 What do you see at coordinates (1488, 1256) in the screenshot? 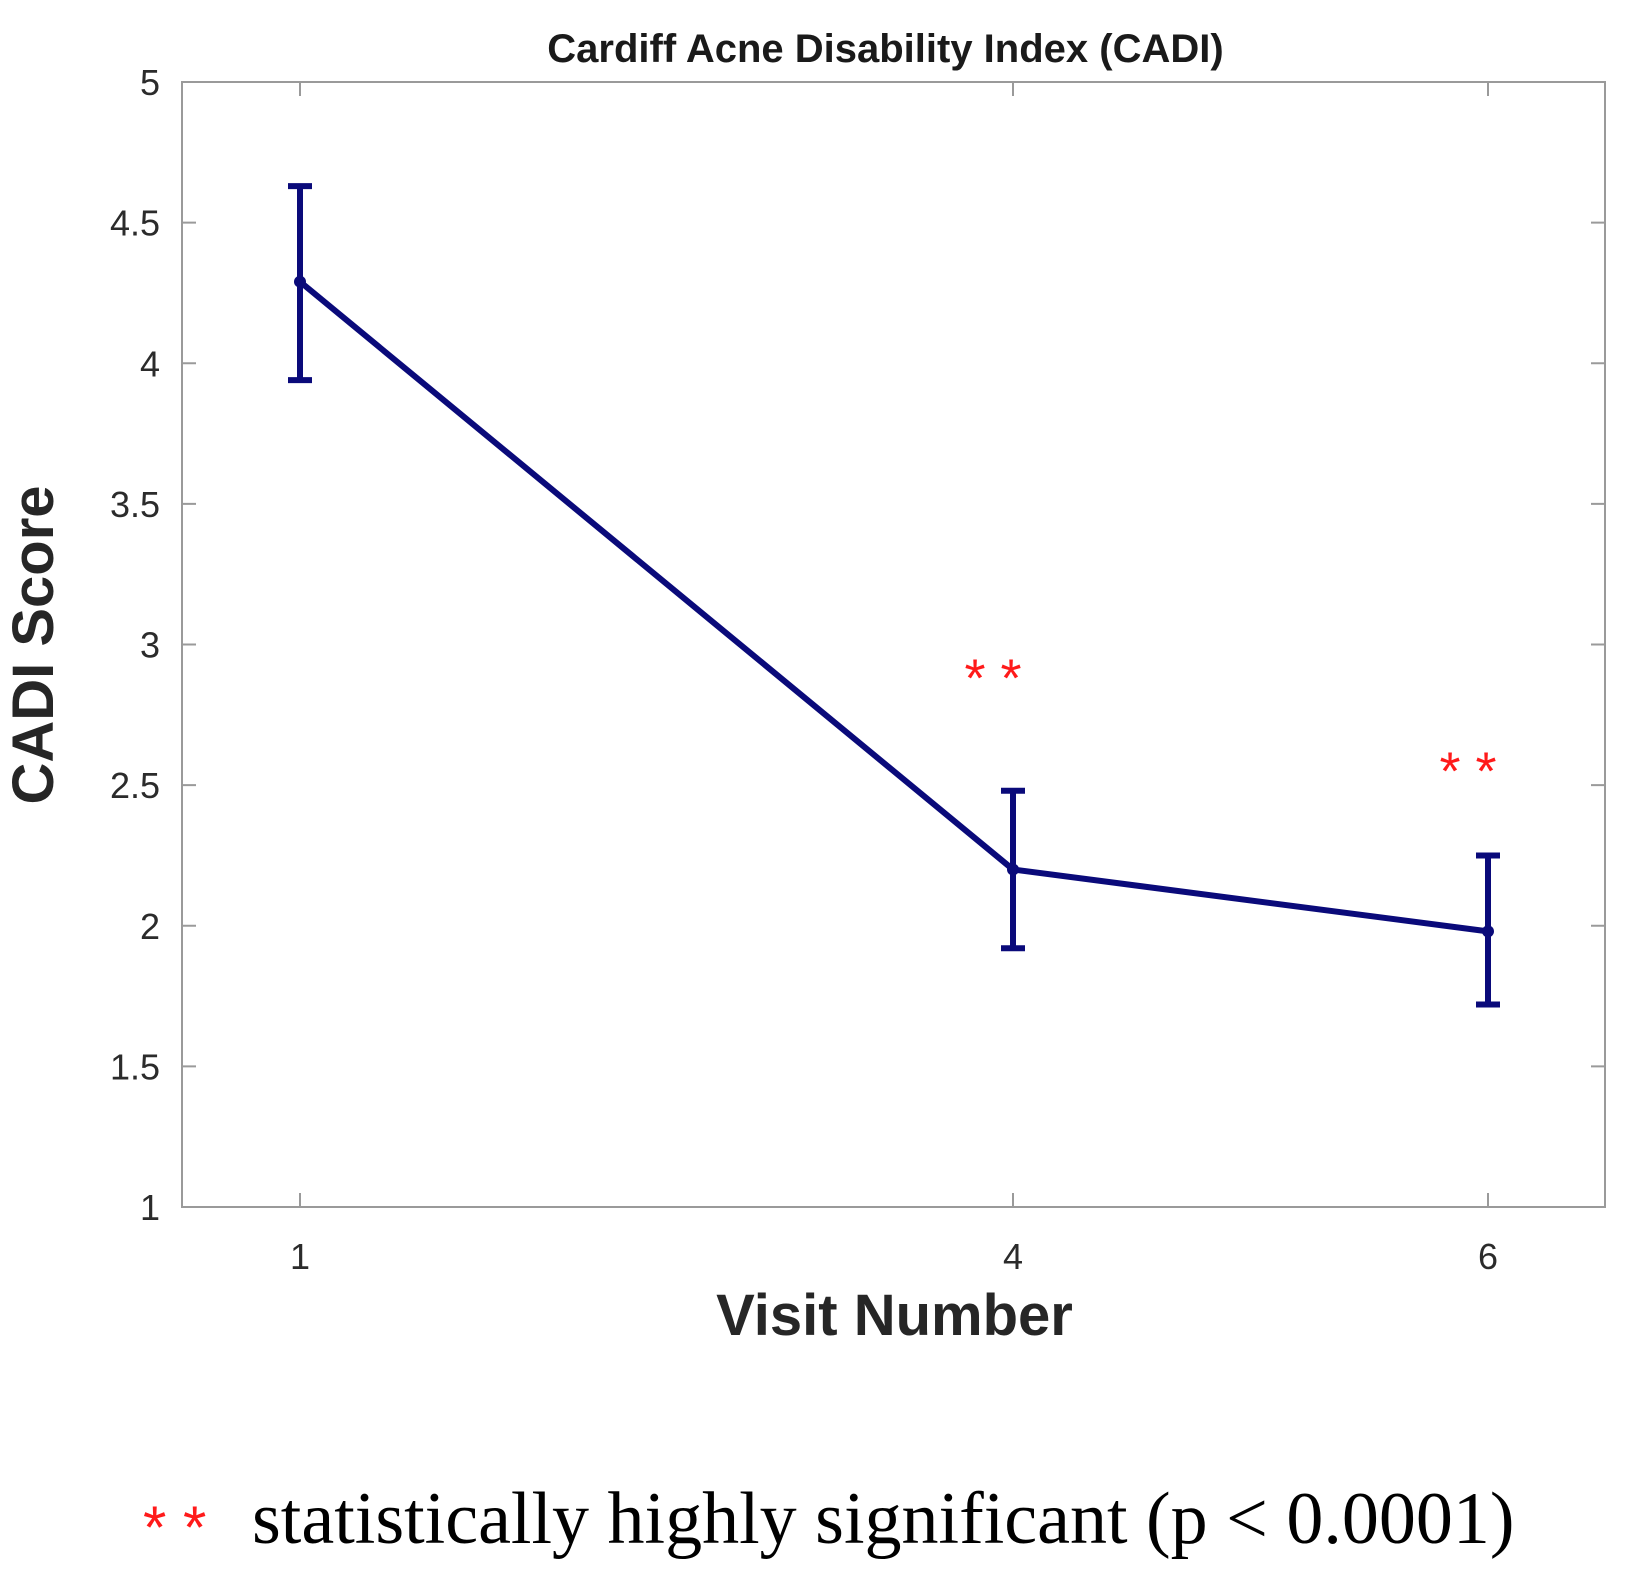
I see `x-tick-label: 6` at bounding box center [1488, 1256].